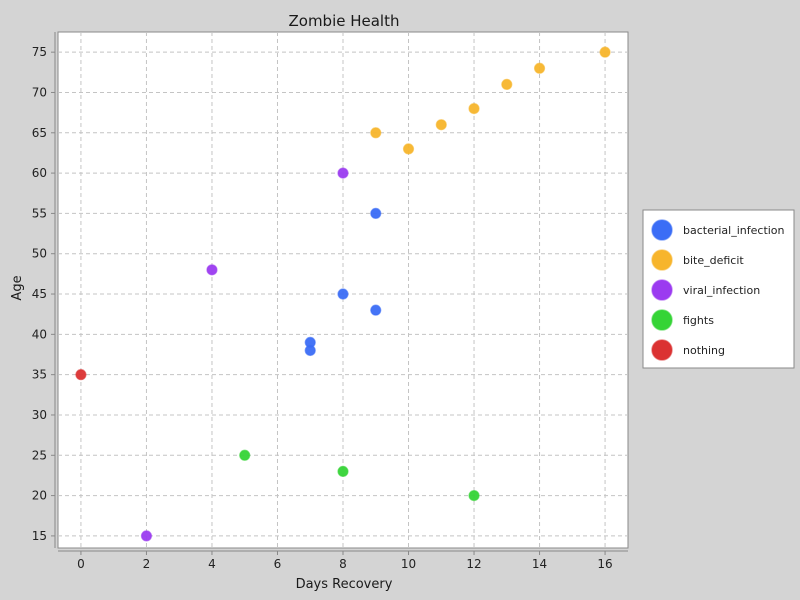 The height and width of the screenshot is (600, 800). What do you see at coordinates (39, 254) in the screenshot?
I see `y-tick-label: 50` at bounding box center [39, 254].